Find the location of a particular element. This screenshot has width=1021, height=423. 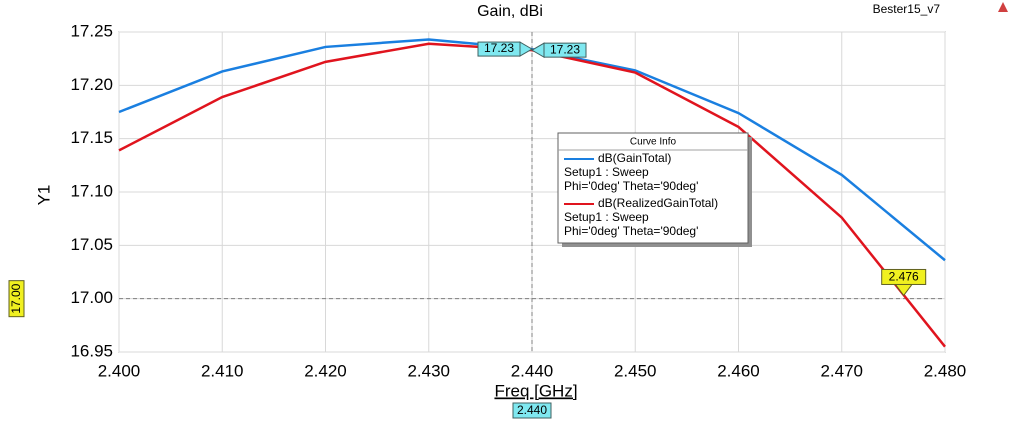

x-tick-label: 2.460 is located at coordinates (738, 370).